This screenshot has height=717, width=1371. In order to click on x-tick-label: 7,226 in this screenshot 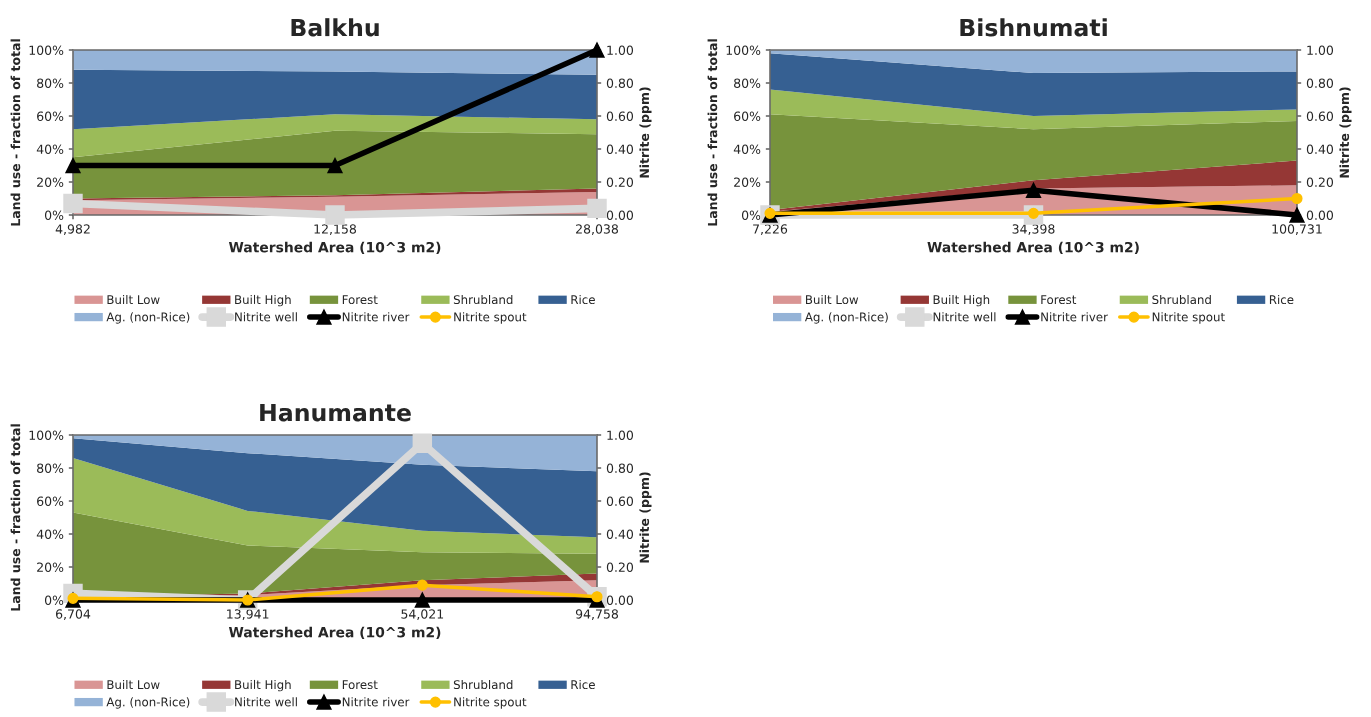, I will do `click(770, 229)`.